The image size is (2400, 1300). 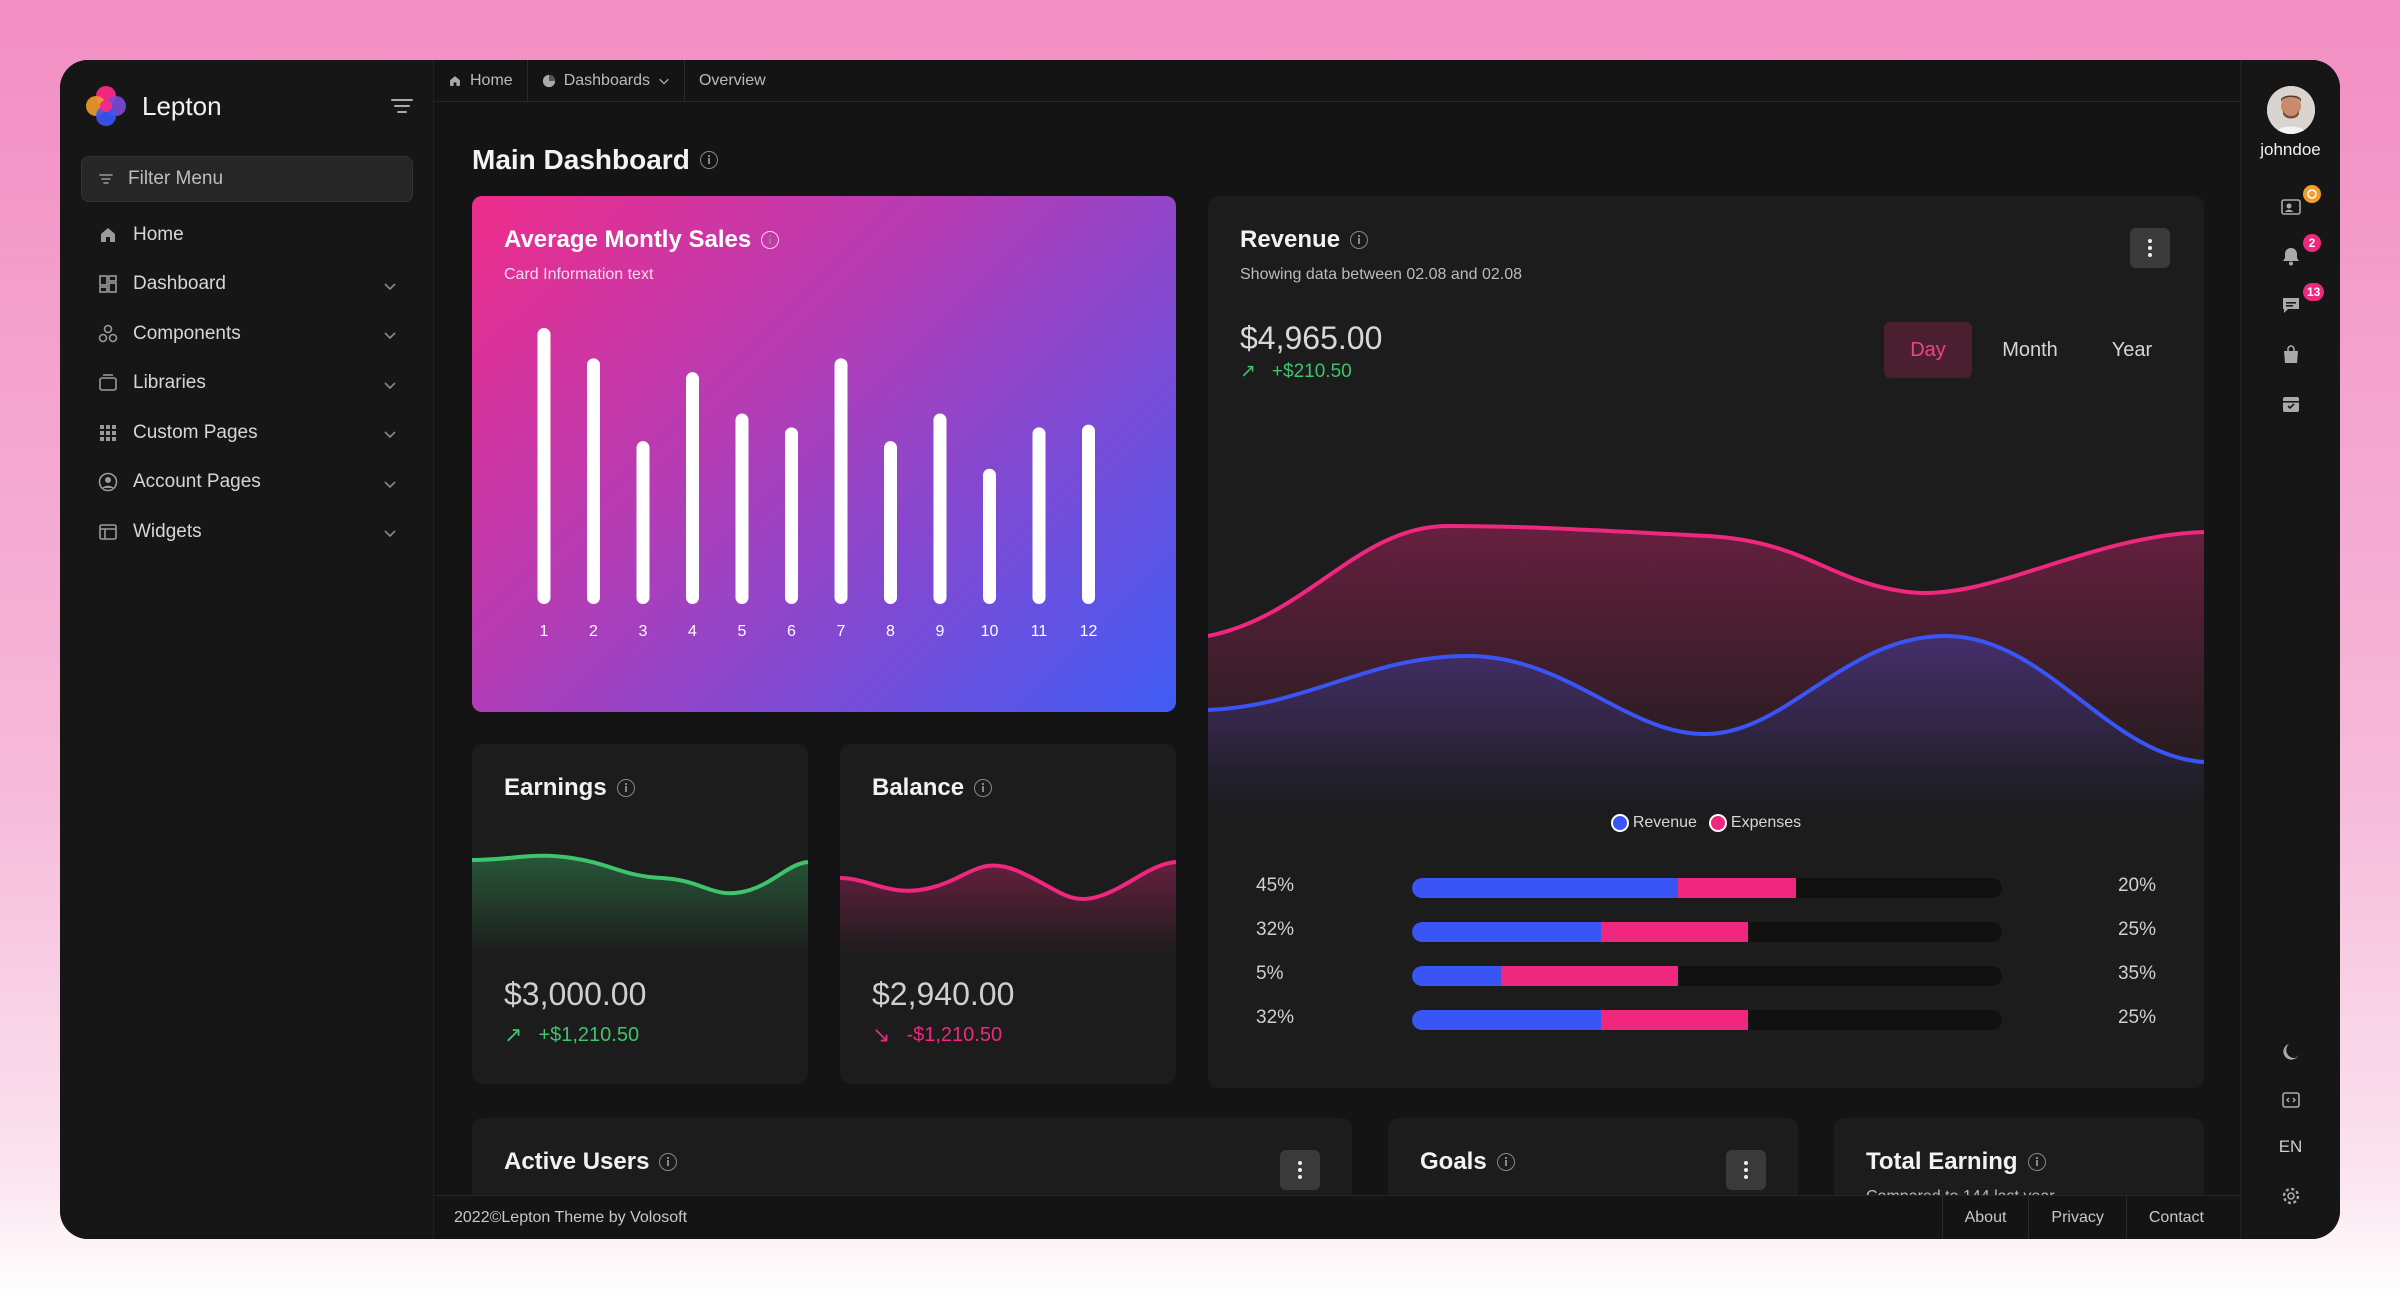 What do you see at coordinates (577, 1161) in the screenshot?
I see `active-users-title-text: Active Users` at bounding box center [577, 1161].